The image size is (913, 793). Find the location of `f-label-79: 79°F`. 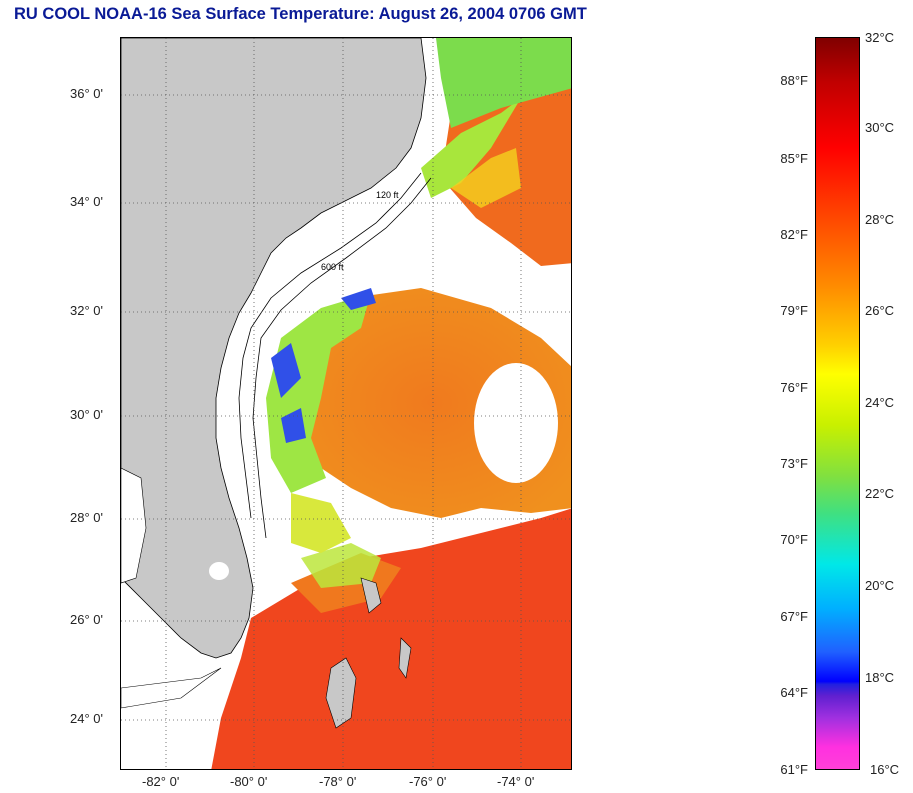

f-label-79: 79°F is located at coordinates (794, 310).